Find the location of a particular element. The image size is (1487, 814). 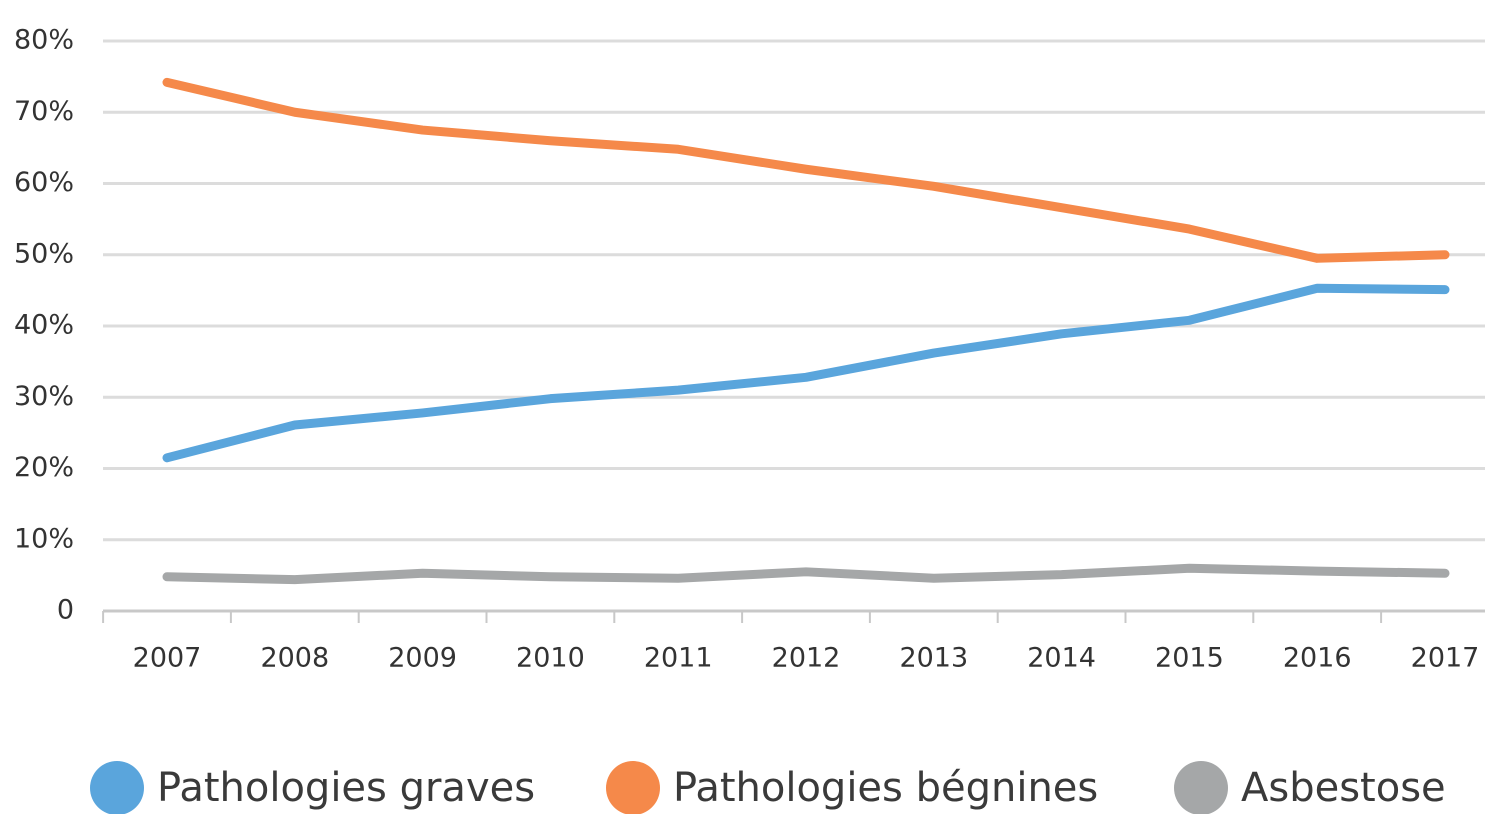

y-tick-label: 40% is located at coordinates (44, 325).